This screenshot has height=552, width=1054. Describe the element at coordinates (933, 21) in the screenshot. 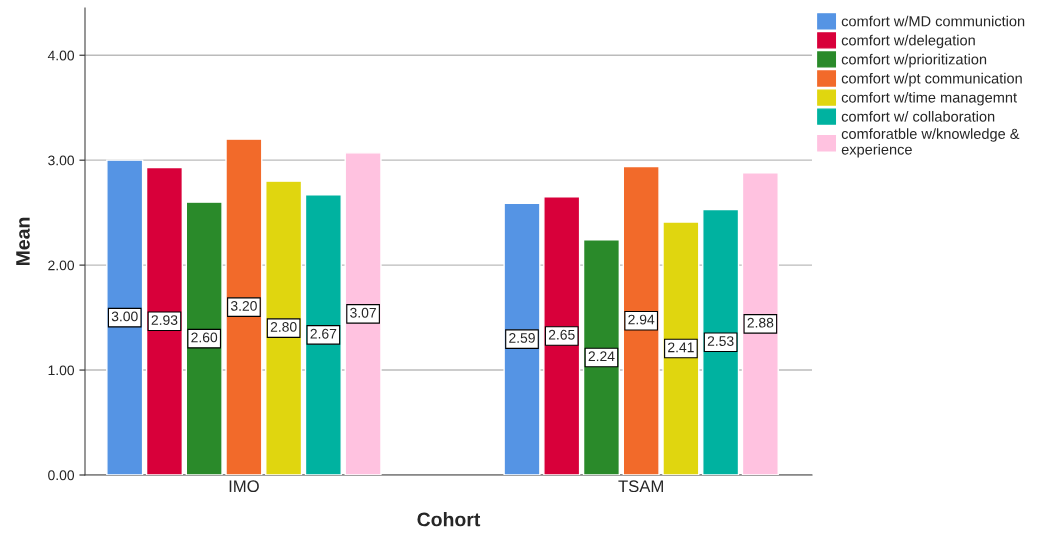

I see `legend-label: comfort w/MD communiction` at that location.